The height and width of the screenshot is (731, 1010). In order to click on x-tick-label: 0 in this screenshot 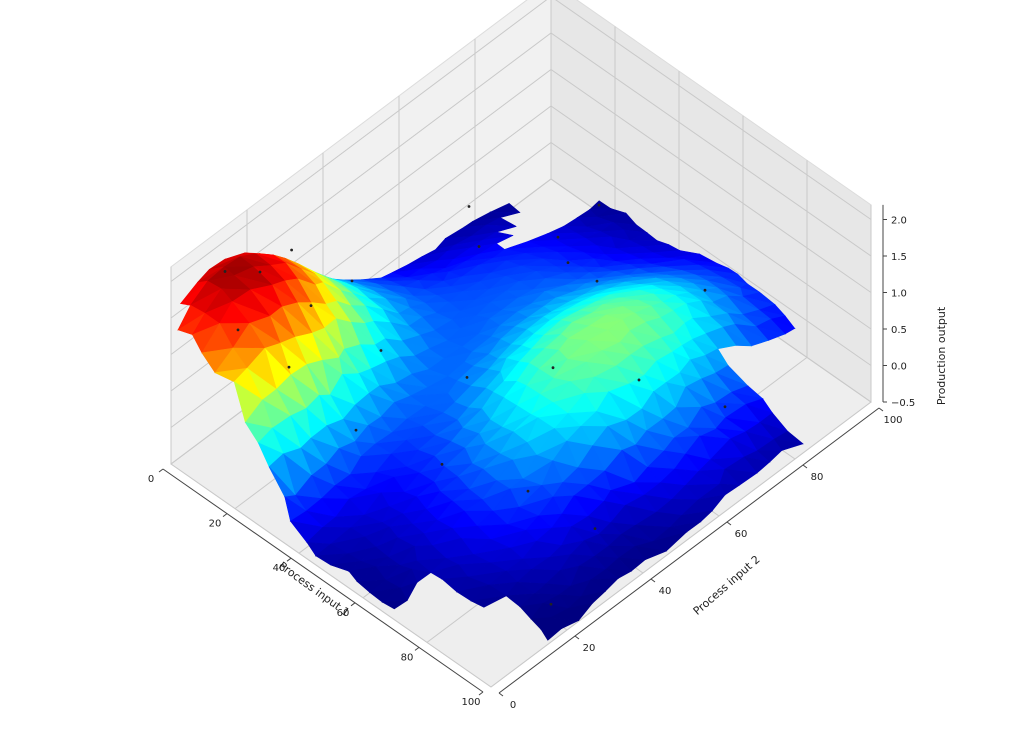, I will do `click(151, 479)`.